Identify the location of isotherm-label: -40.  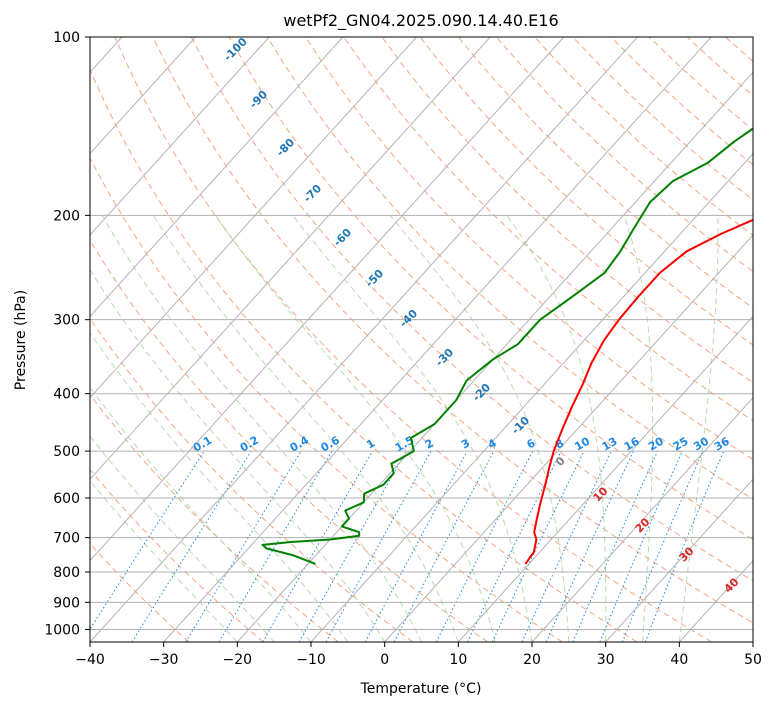
(408, 318).